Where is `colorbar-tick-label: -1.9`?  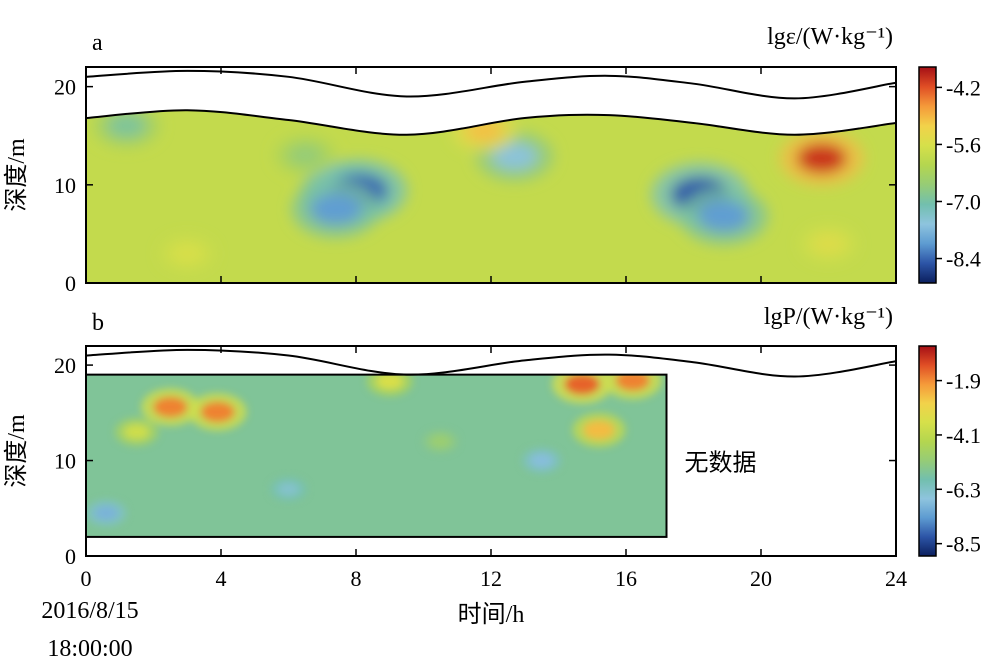 colorbar-tick-label: -1.9 is located at coordinates (963, 381).